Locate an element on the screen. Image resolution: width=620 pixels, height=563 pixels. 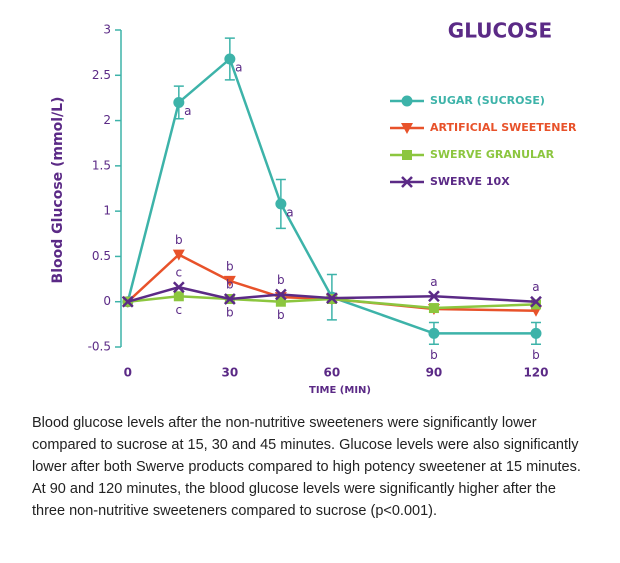
x-tick-label: 90 is located at coordinates (434, 373).